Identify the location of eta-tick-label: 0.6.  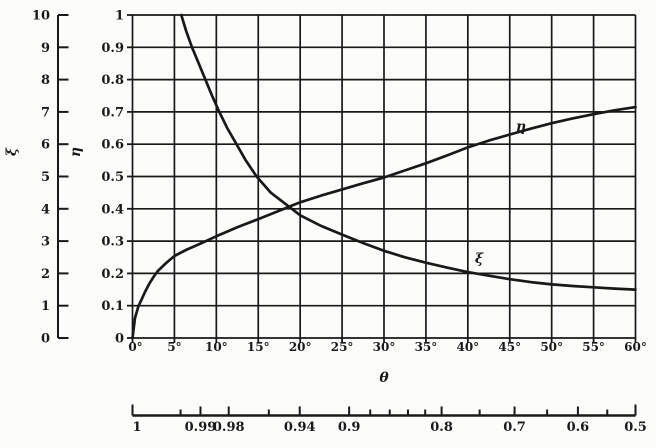
(112, 145).